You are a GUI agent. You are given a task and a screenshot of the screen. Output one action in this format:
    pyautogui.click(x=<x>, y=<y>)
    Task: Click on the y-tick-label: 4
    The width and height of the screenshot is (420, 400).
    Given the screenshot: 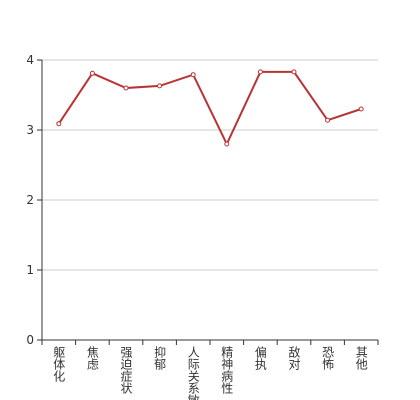 What is the action you would take?
    pyautogui.click(x=30, y=60)
    